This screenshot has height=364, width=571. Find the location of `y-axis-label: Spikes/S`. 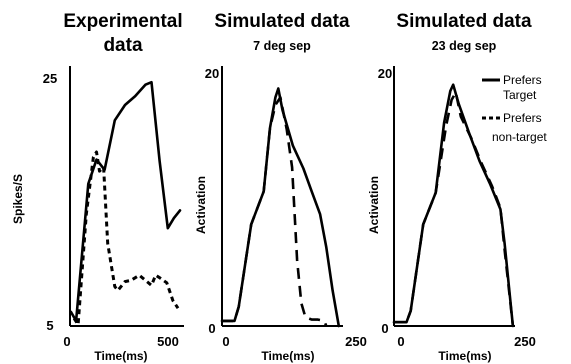

y-axis-label: Spikes/S is located at coordinates (18, 199).